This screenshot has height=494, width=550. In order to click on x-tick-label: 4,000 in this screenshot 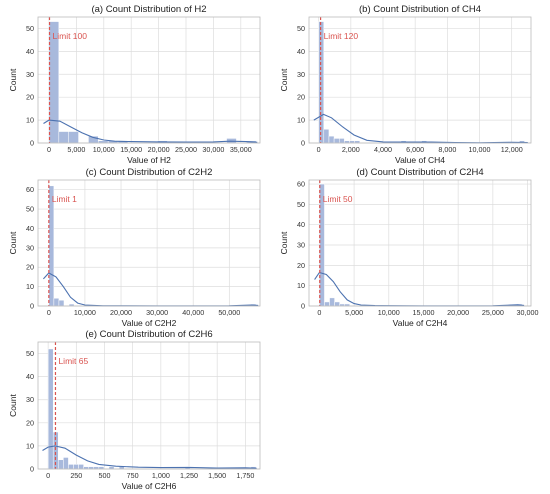, I will do `click(383, 149)`.